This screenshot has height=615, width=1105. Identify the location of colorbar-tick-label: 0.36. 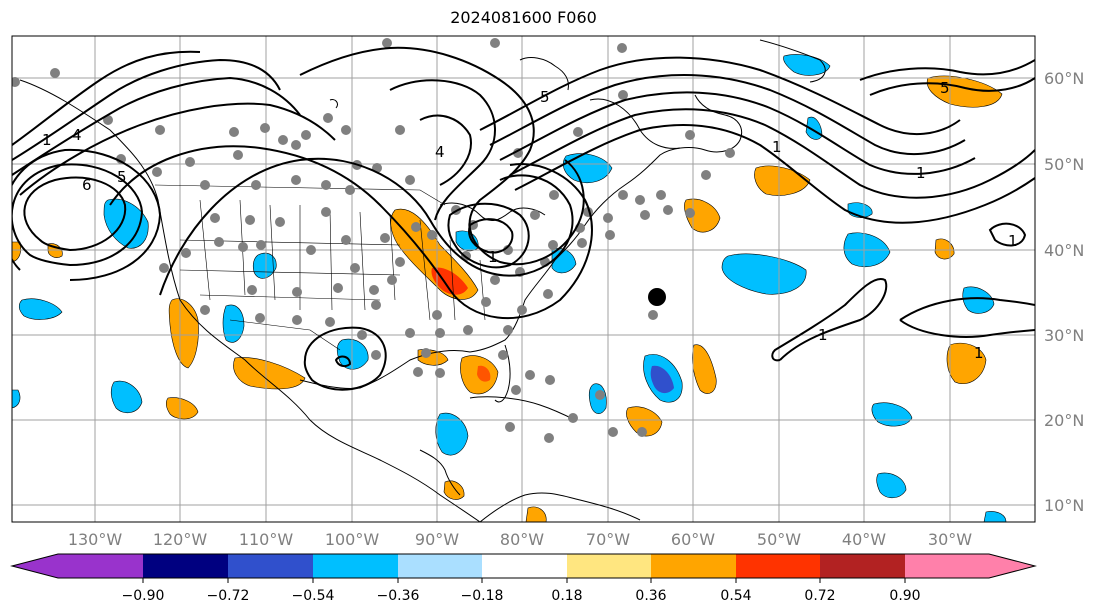
(650, 596).